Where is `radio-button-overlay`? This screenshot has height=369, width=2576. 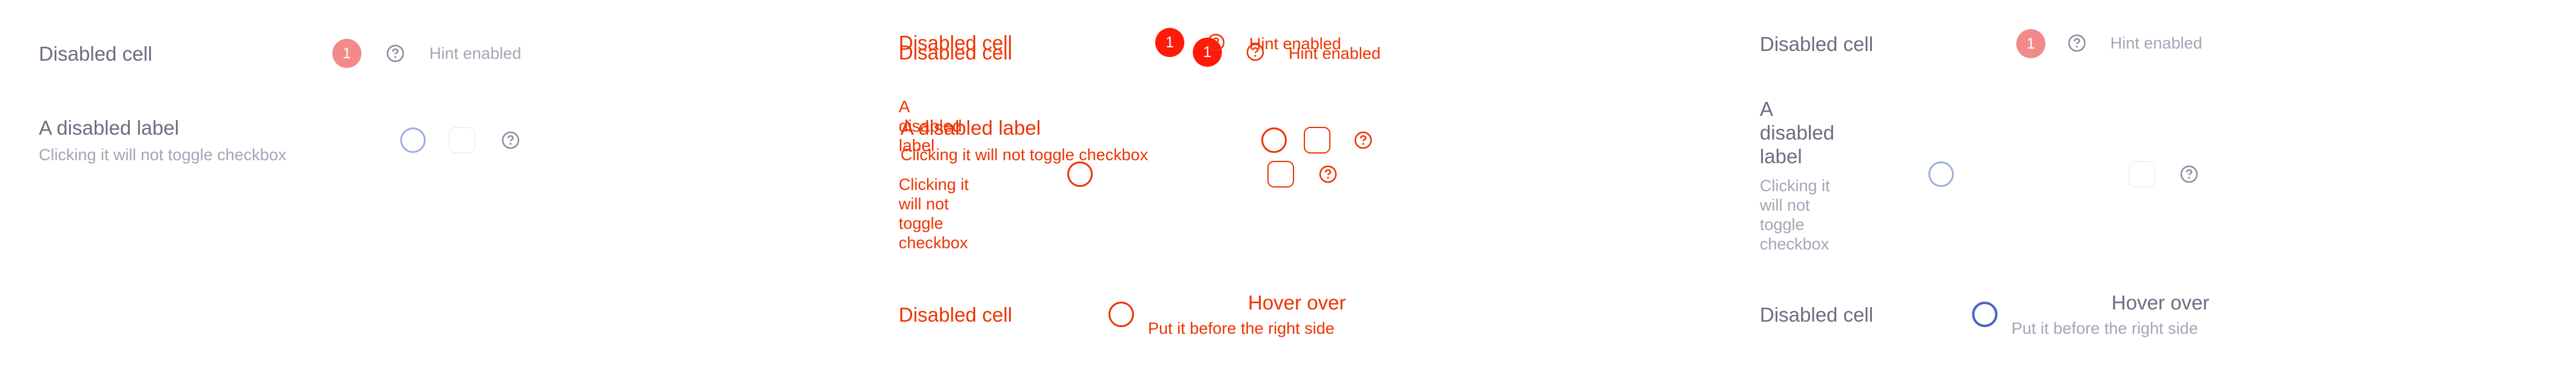 radio-button-overlay is located at coordinates (1274, 140).